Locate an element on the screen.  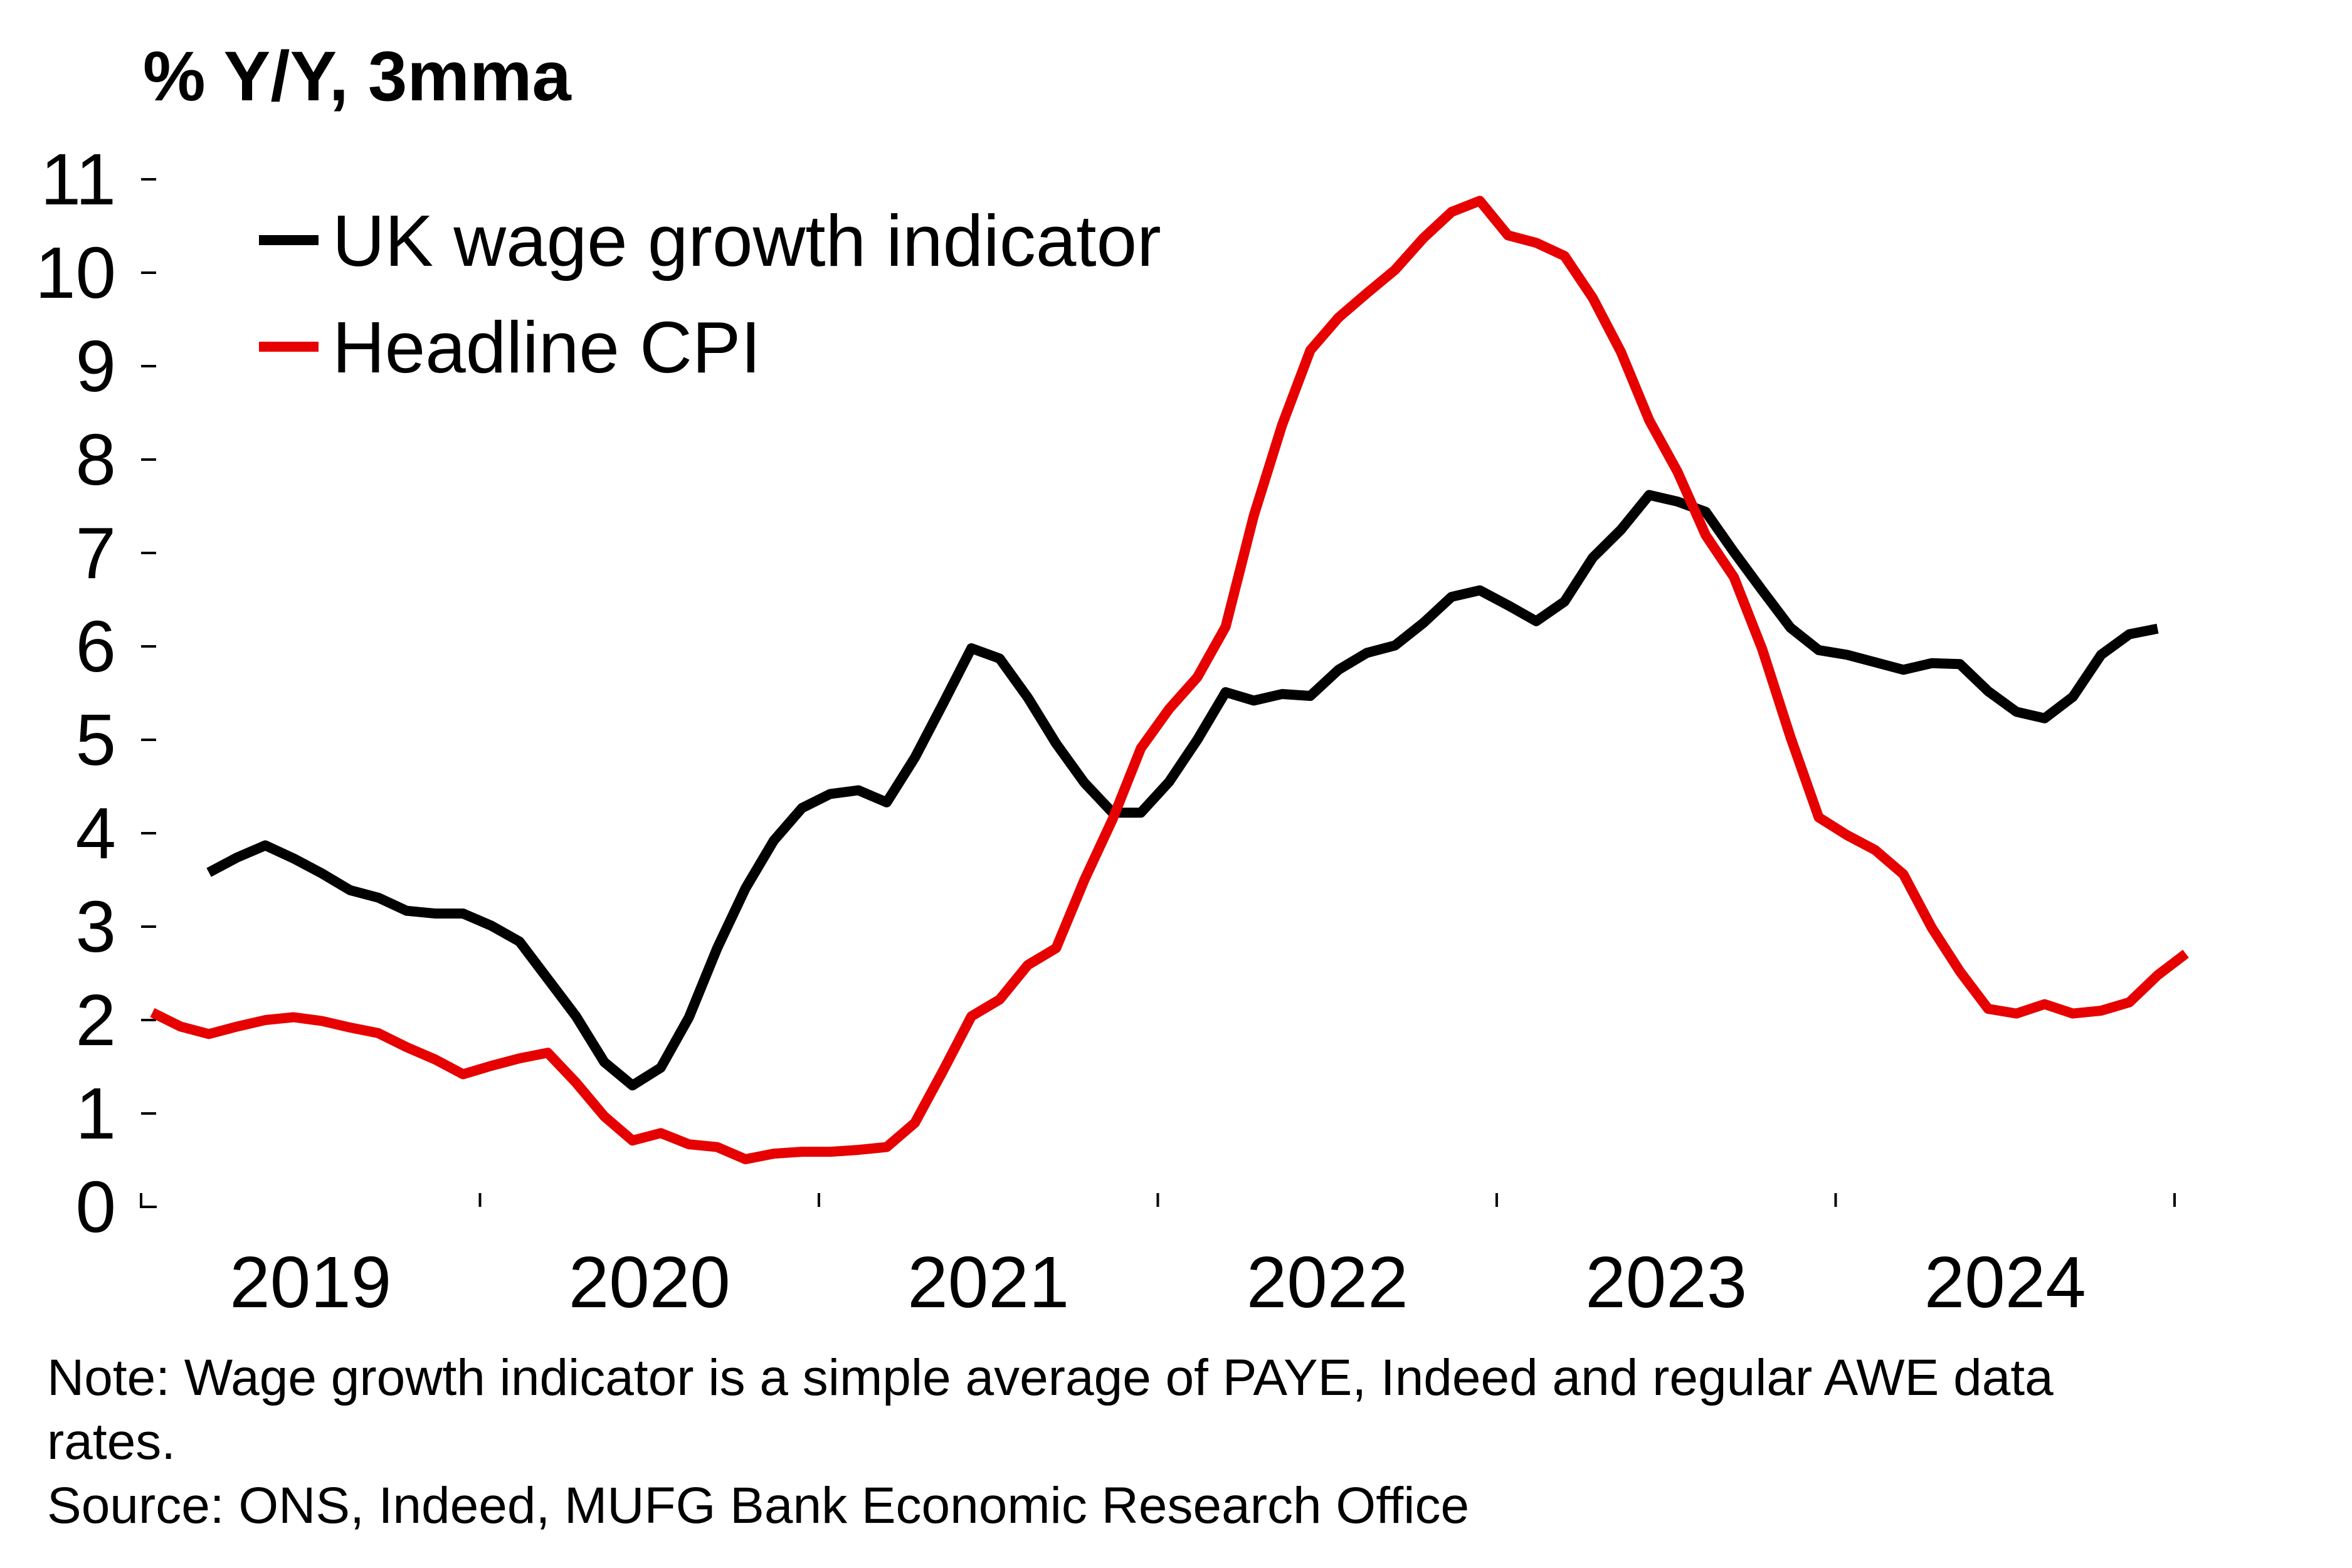
unit-title: % Y/Y, 3mma is located at coordinates (357, 76).